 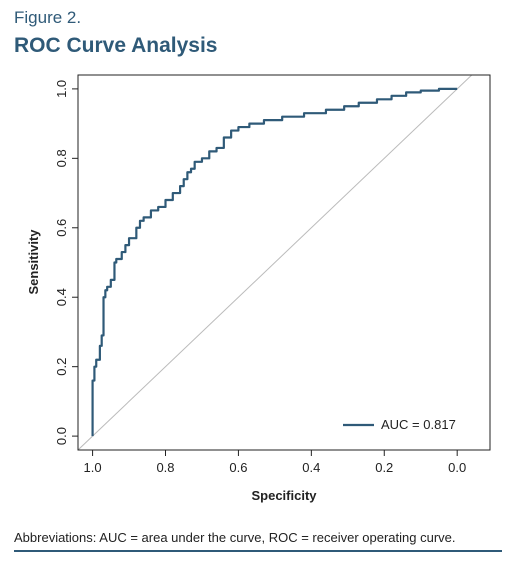 What do you see at coordinates (61, 367) in the screenshot?
I see `y-tick-label: 0.2` at bounding box center [61, 367].